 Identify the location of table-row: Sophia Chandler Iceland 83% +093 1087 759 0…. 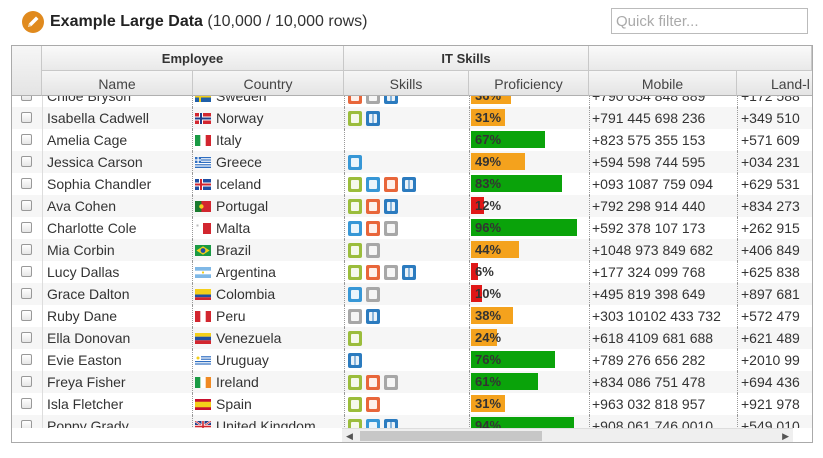
(412, 184).